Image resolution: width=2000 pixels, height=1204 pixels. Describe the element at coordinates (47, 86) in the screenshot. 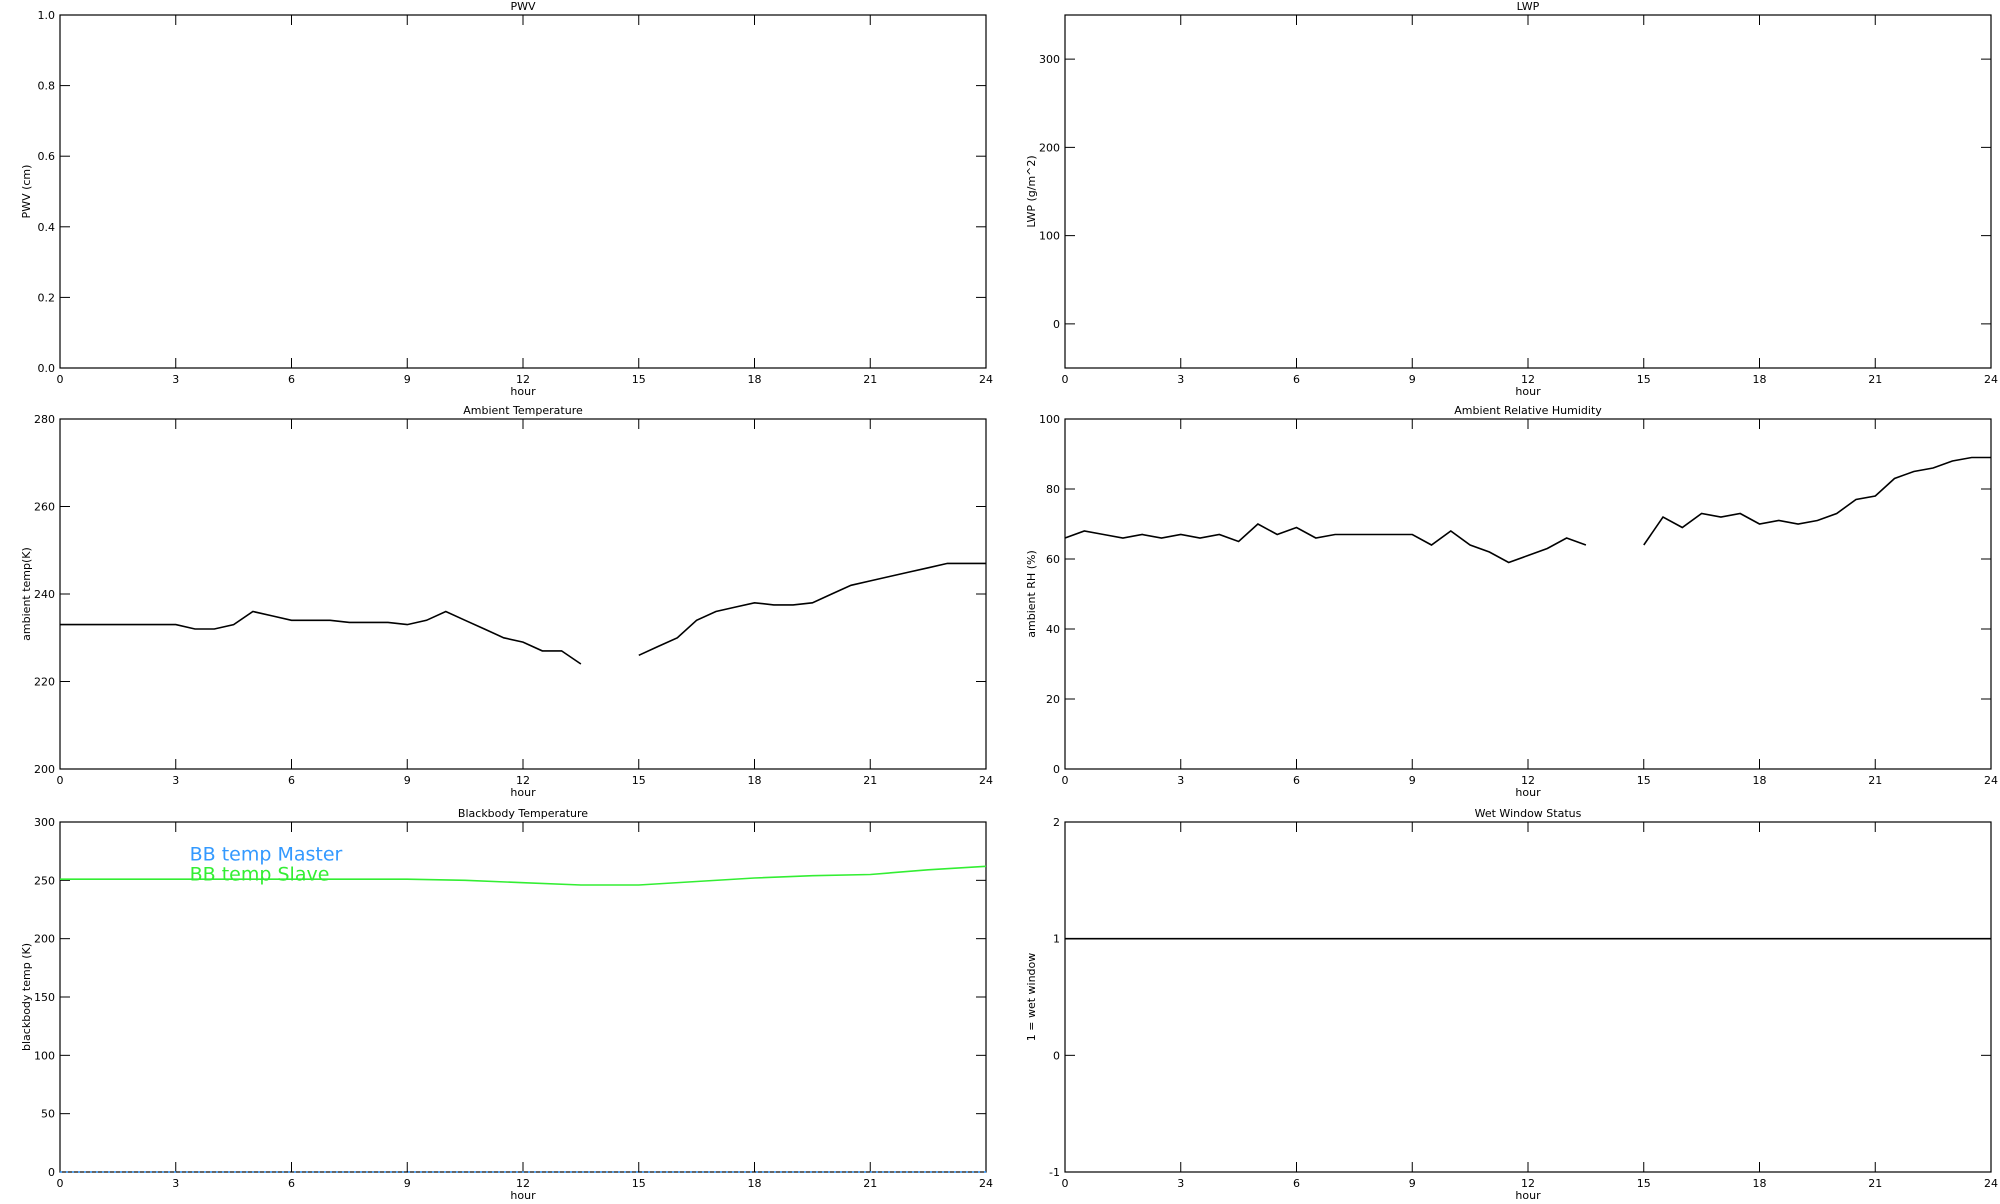

I see `y-tick-label: 0.8` at that location.